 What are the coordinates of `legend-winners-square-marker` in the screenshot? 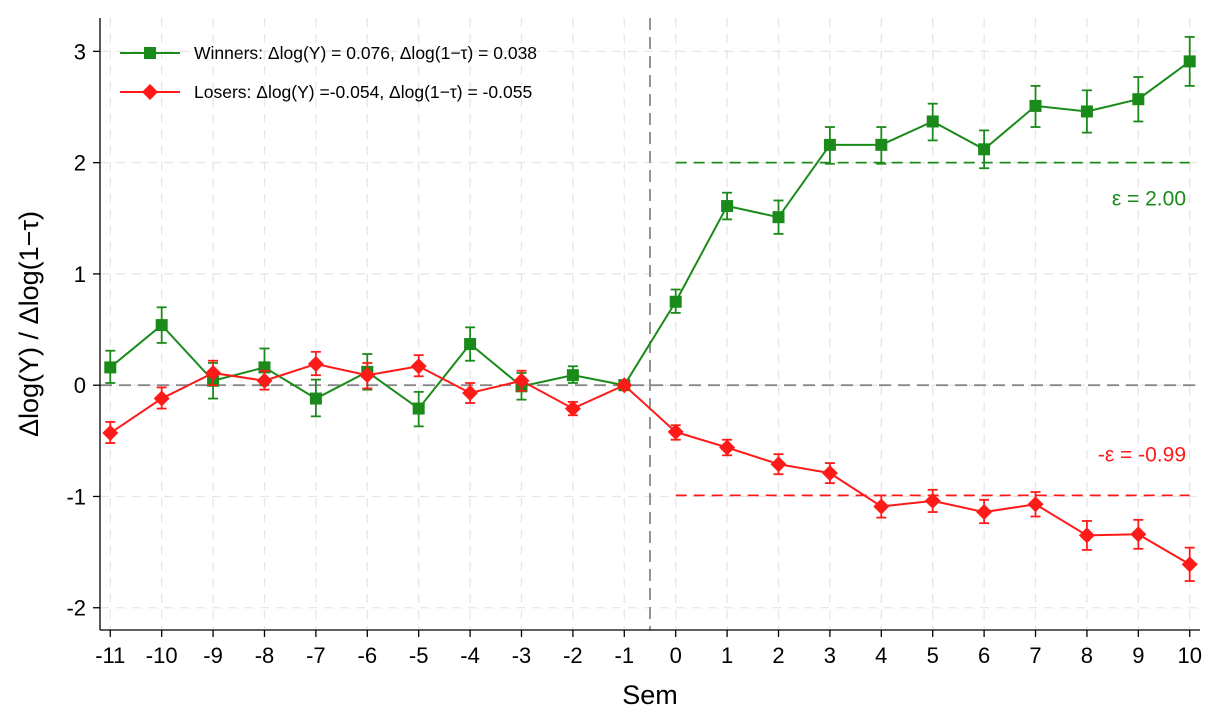 It's located at (150, 53).